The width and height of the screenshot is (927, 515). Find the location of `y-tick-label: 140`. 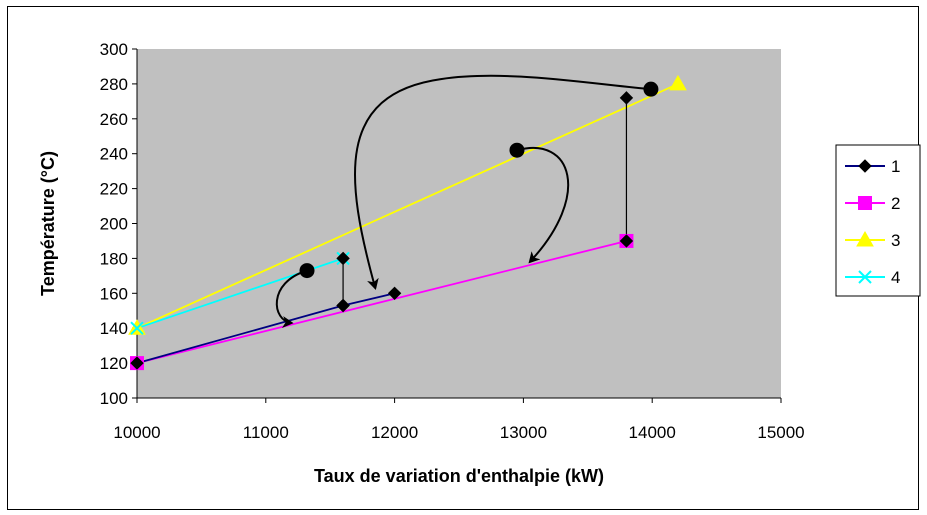

y-tick-label: 140 is located at coordinates (114, 328).